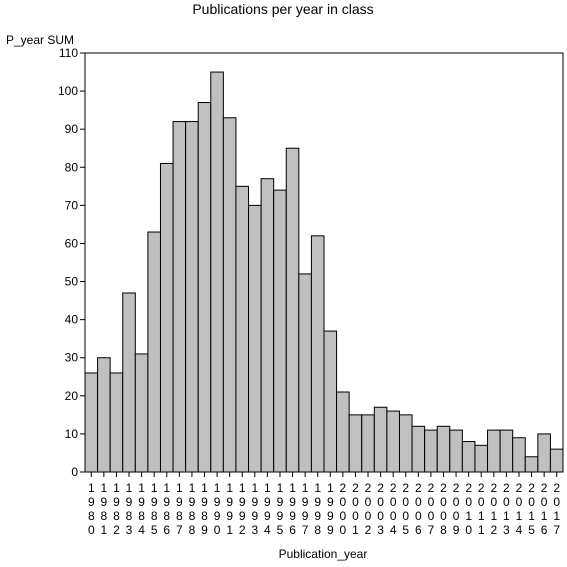 Image resolution: width=567 pixels, height=567 pixels. Describe the element at coordinates (431, 451) in the screenshot. I see `bar-2007` at that location.